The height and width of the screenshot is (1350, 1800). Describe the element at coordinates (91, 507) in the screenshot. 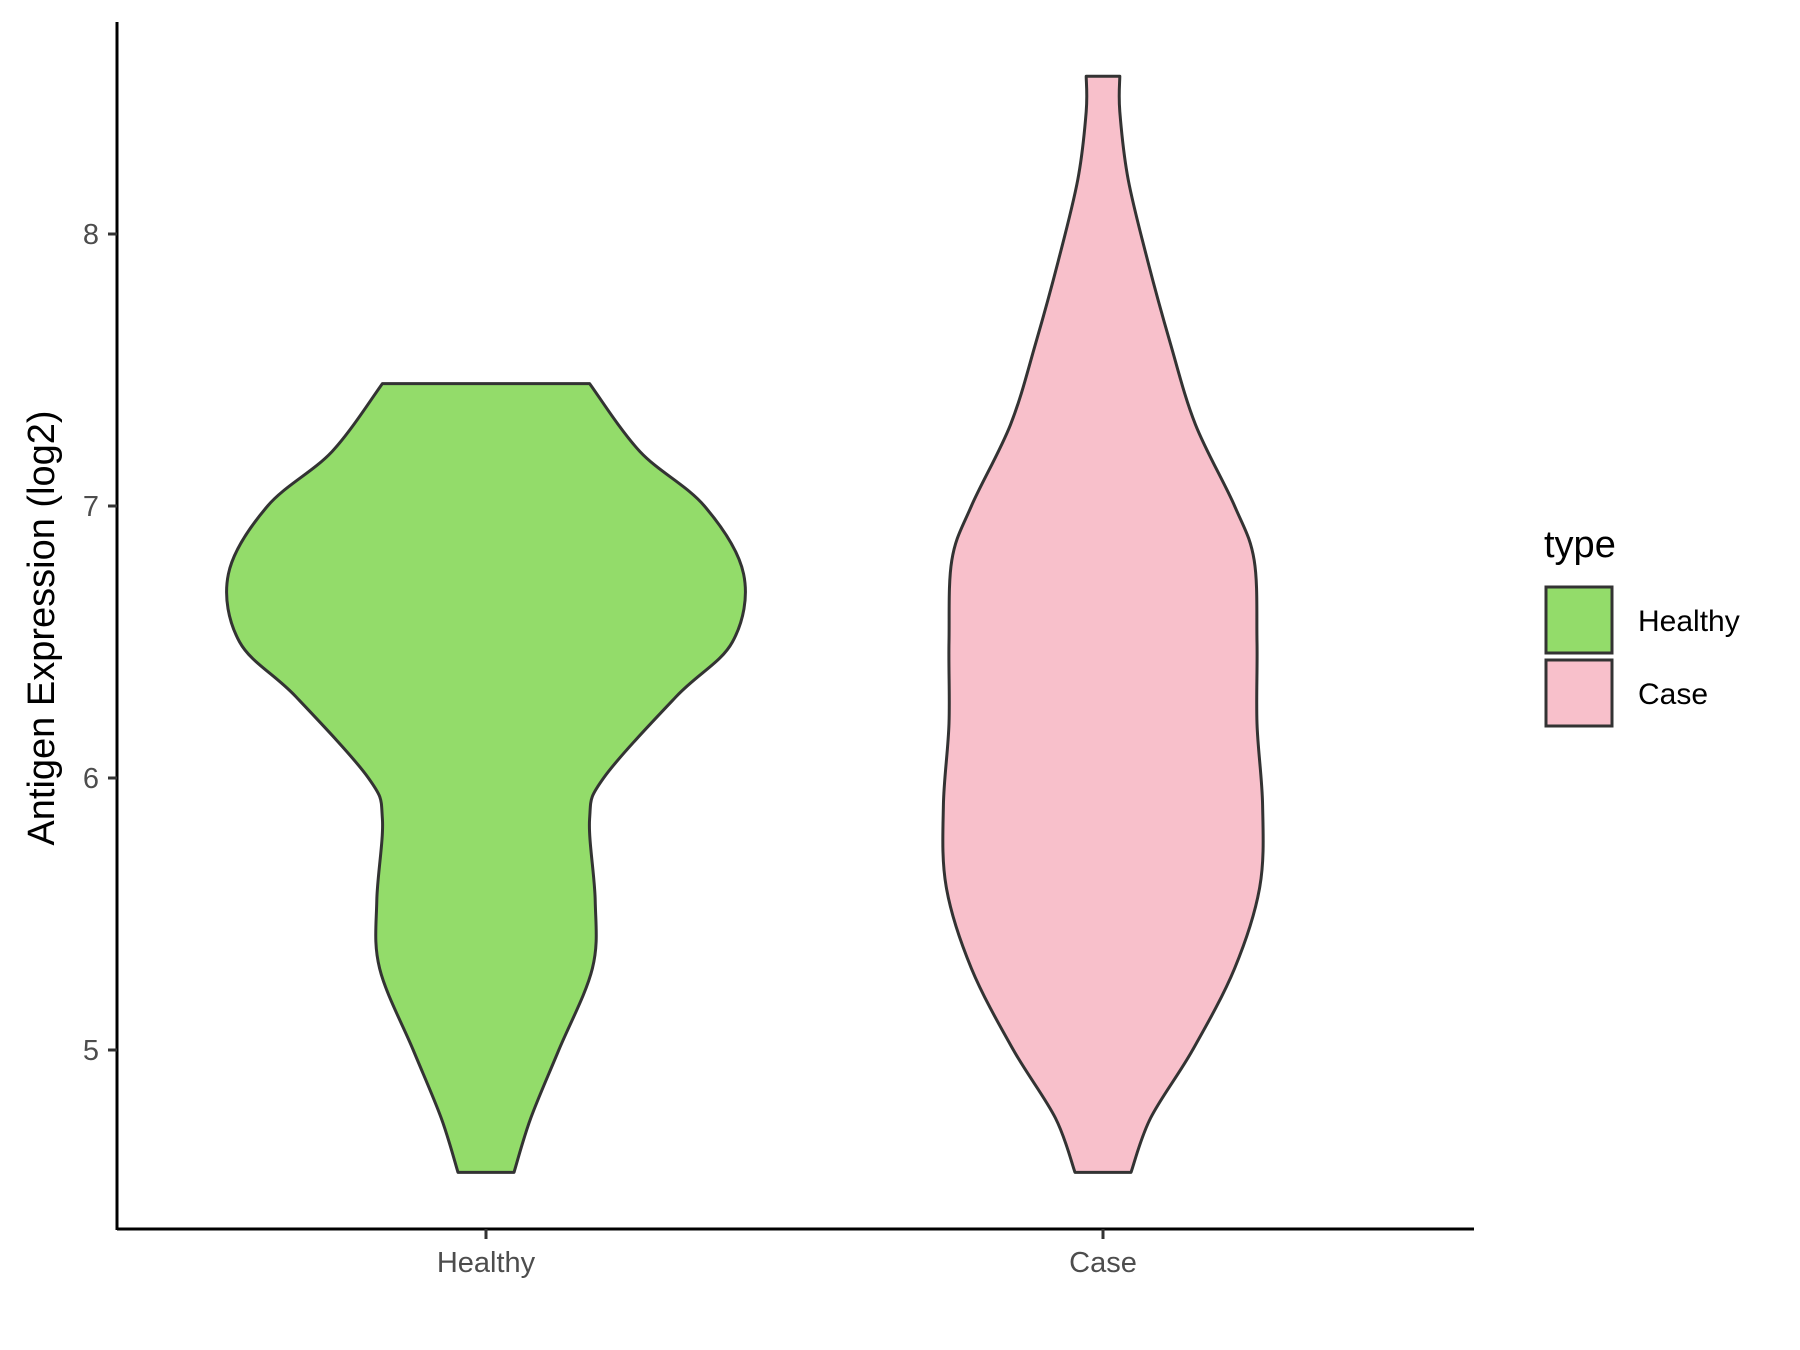

I see `y-tick-label: 7` at that location.